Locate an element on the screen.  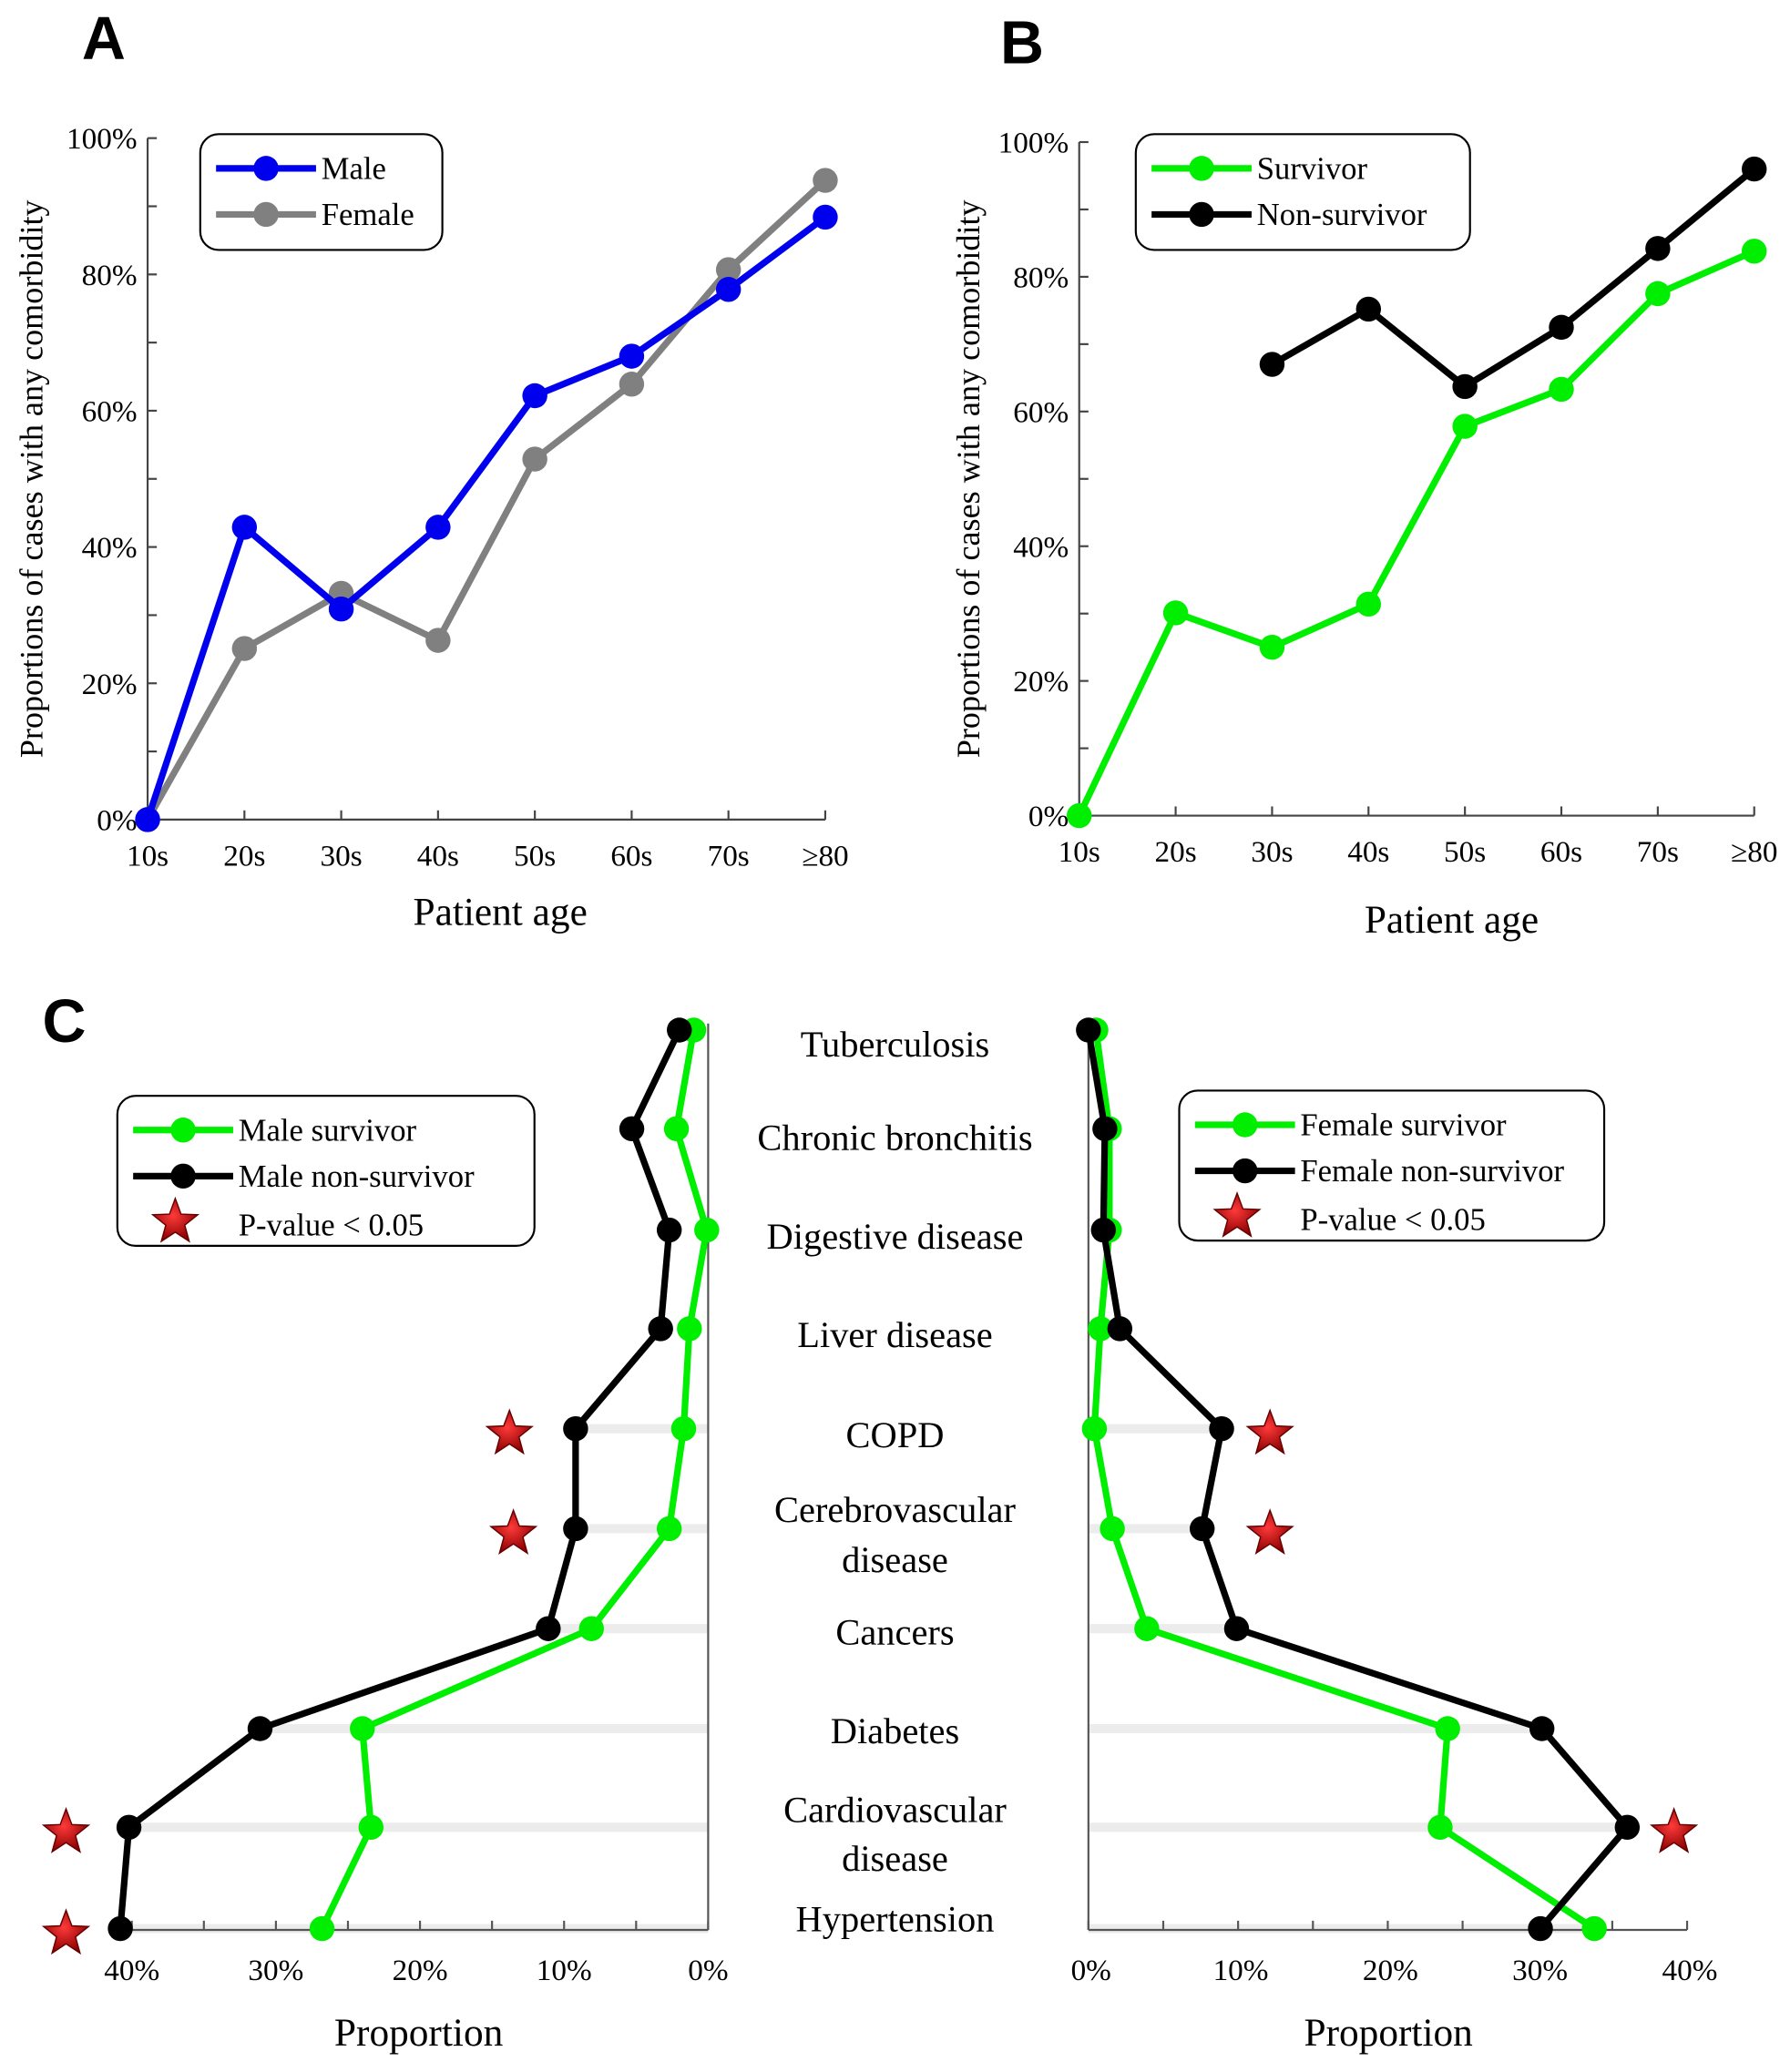
x-tick-label: 20% is located at coordinates (1390, 1970).